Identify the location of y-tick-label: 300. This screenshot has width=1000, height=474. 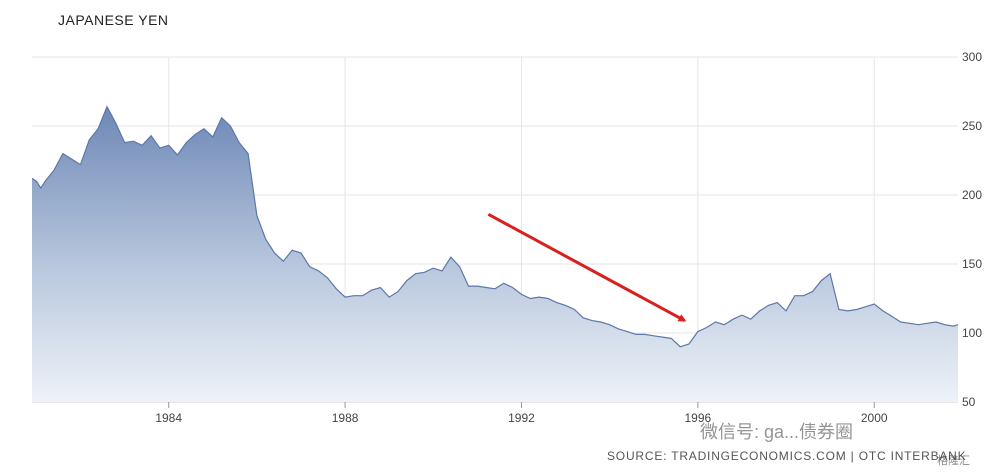
(972, 57).